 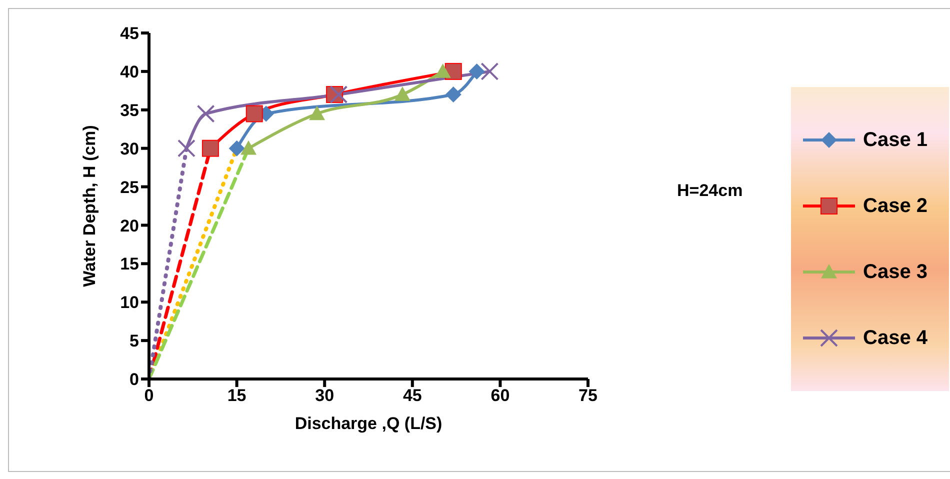 What do you see at coordinates (129, 34) in the screenshot?
I see `y-tick-label: 45` at bounding box center [129, 34].